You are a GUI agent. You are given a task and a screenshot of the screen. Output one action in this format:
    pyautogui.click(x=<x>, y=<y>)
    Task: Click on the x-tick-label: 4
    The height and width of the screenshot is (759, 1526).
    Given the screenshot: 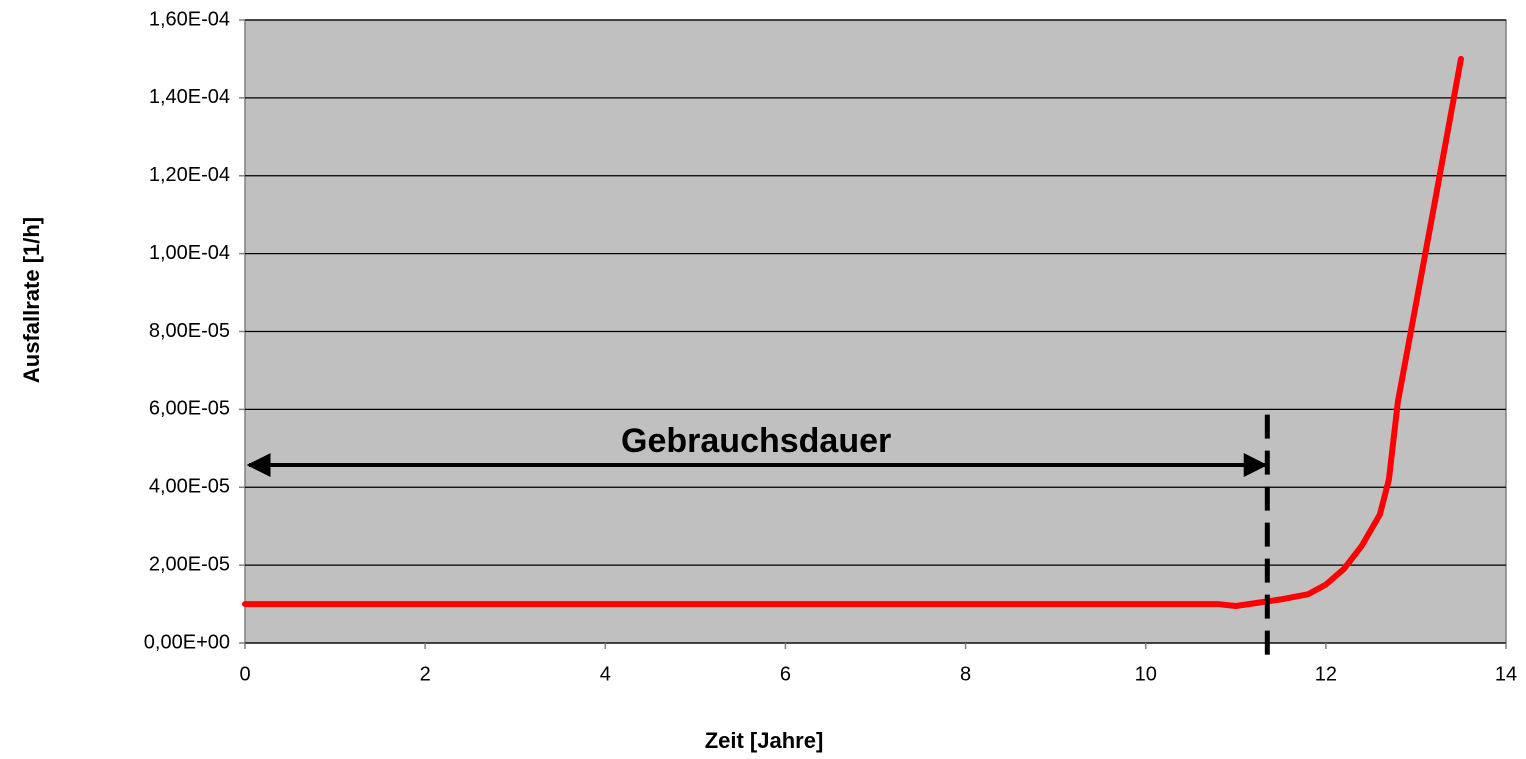 What is the action you would take?
    pyautogui.click(x=605, y=674)
    